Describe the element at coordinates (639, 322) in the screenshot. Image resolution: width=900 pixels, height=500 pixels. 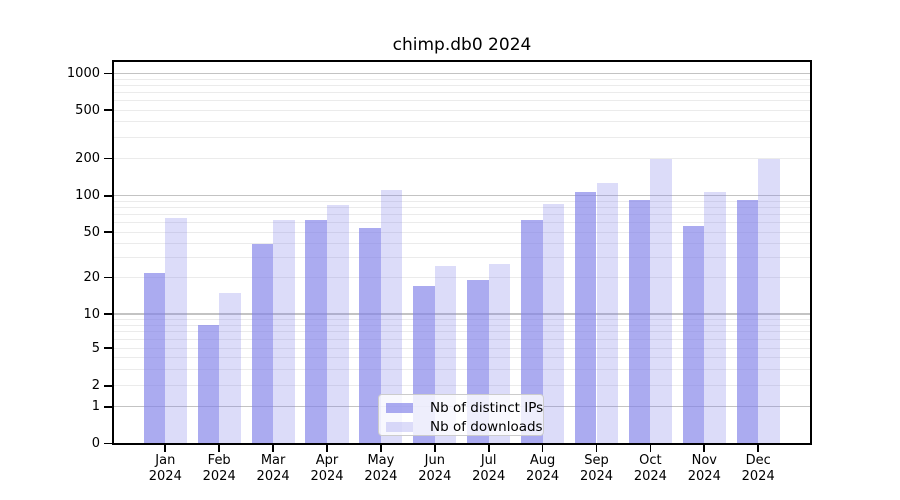
I see `bar-distinct-ips-oct` at that location.